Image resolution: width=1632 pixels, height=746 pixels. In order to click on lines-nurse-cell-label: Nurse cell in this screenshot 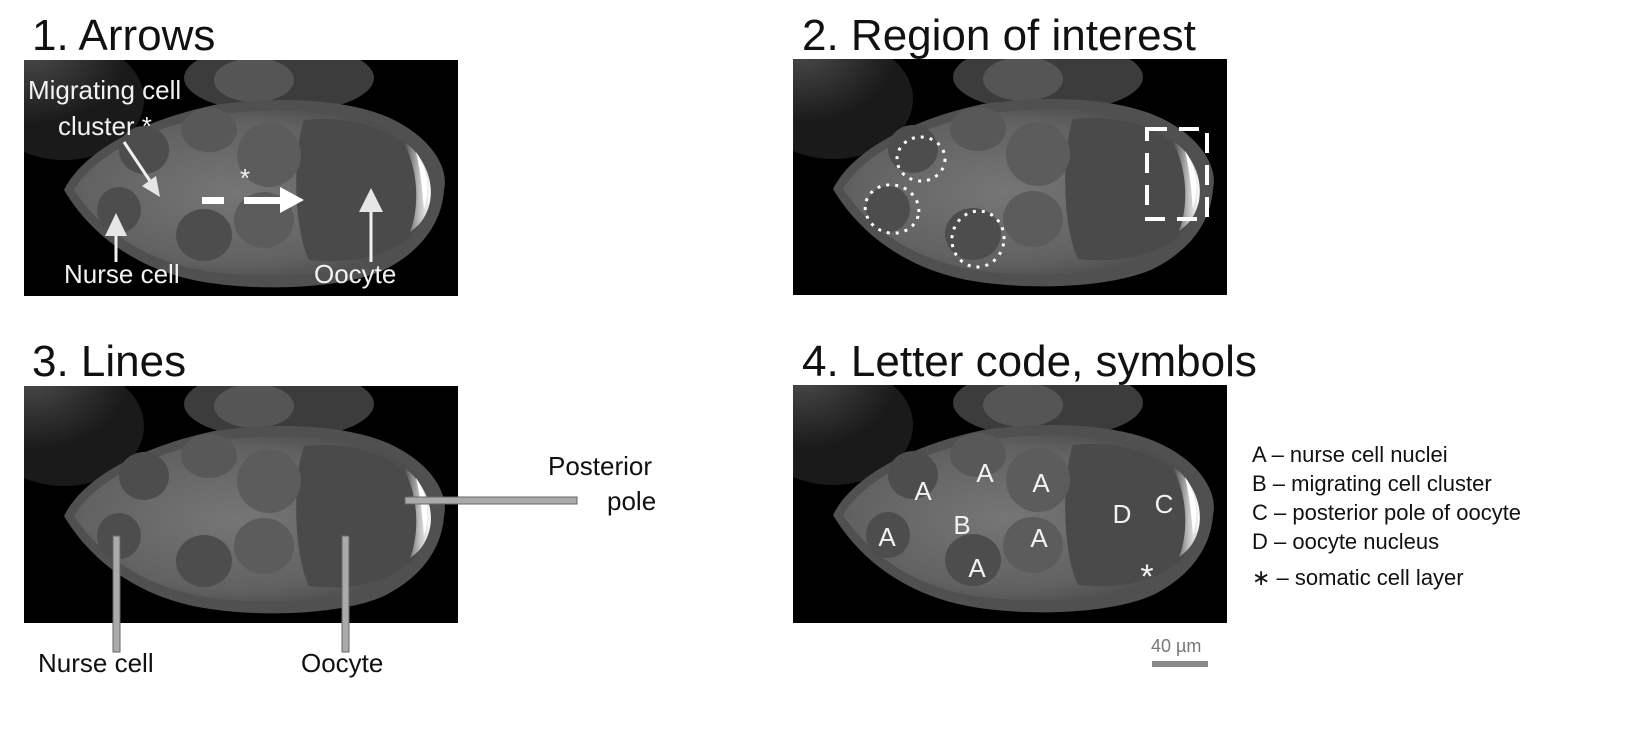, I will do `click(96, 663)`.